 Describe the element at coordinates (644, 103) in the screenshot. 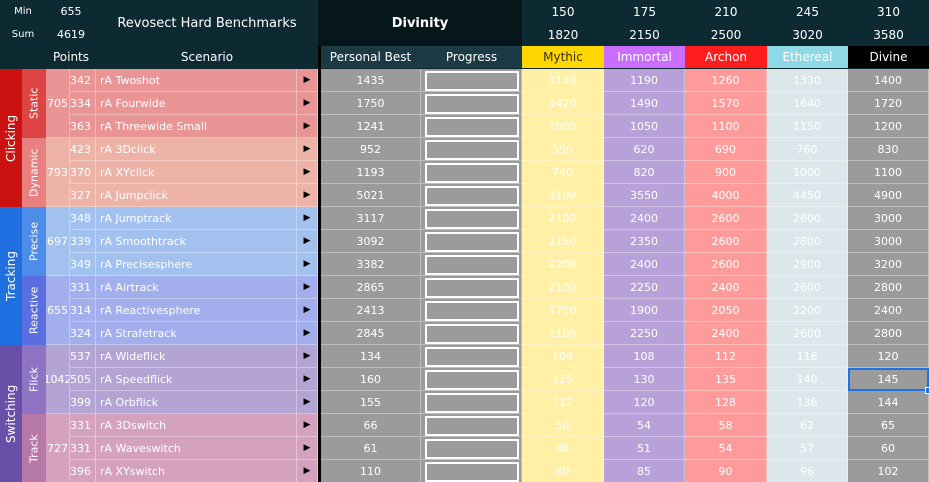

I see `rank-threshold-immortal: 1490` at that location.